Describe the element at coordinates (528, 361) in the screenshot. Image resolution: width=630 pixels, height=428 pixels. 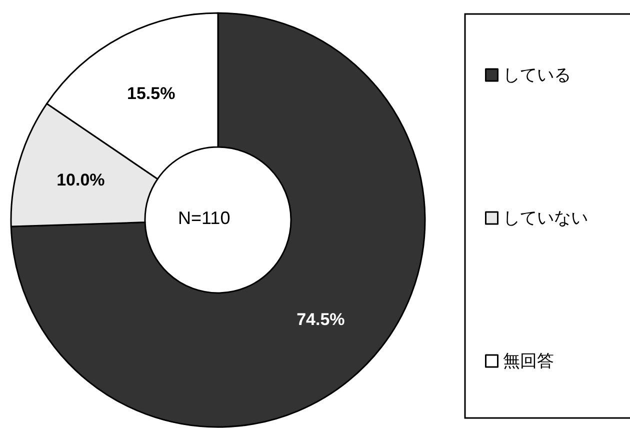
I see `legend-label: 無回答` at that location.